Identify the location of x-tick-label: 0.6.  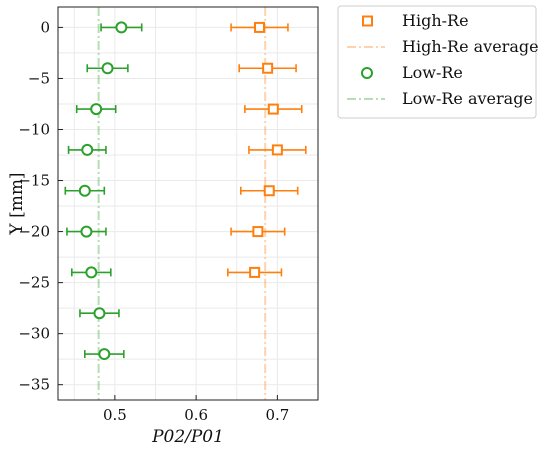
(196, 415).